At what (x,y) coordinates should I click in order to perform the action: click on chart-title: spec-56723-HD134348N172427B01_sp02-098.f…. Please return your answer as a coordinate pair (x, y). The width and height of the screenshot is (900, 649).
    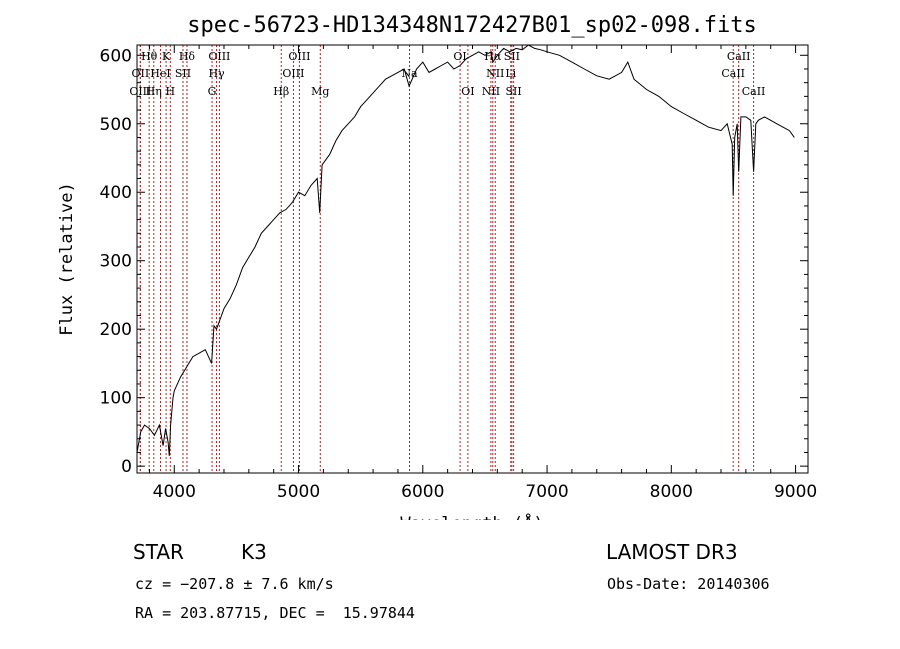
    Looking at the image, I should click on (472, 25).